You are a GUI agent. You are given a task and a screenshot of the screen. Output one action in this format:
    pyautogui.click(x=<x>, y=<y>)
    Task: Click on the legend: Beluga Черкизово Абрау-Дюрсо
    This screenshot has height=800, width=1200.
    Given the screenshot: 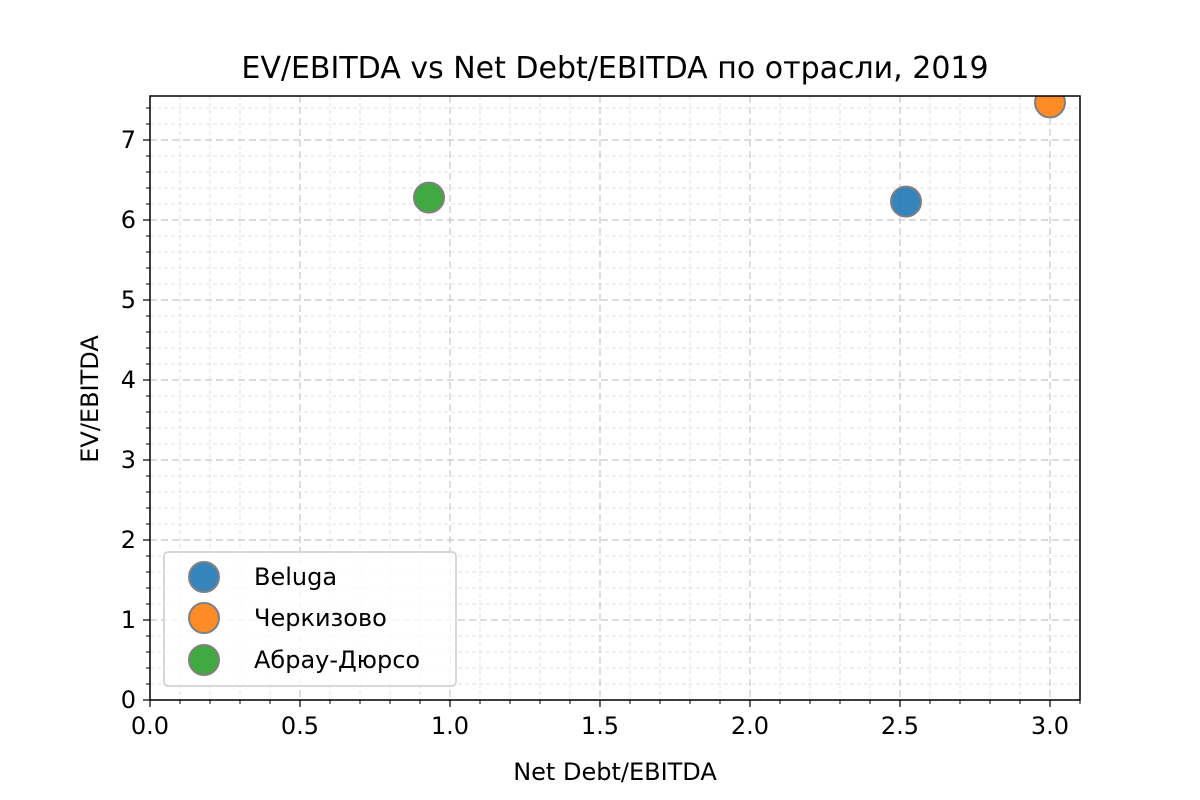 What is the action you would take?
    pyautogui.click(x=310, y=619)
    